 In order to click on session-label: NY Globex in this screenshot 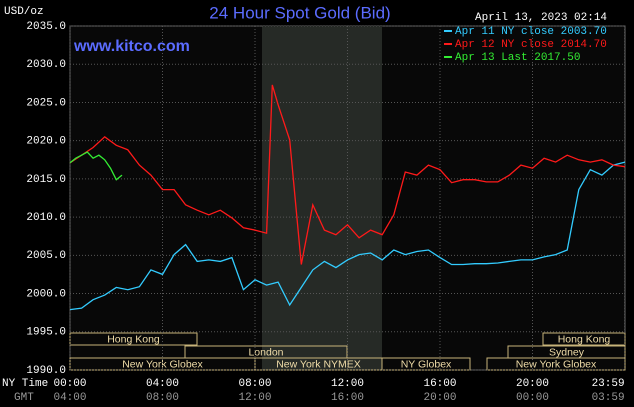, I will do `click(426, 364)`.